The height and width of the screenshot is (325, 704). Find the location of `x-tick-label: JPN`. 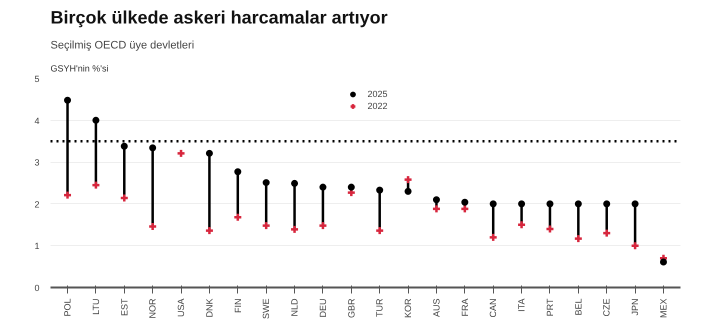

x-tick-label: JPN is located at coordinates (635, 307).